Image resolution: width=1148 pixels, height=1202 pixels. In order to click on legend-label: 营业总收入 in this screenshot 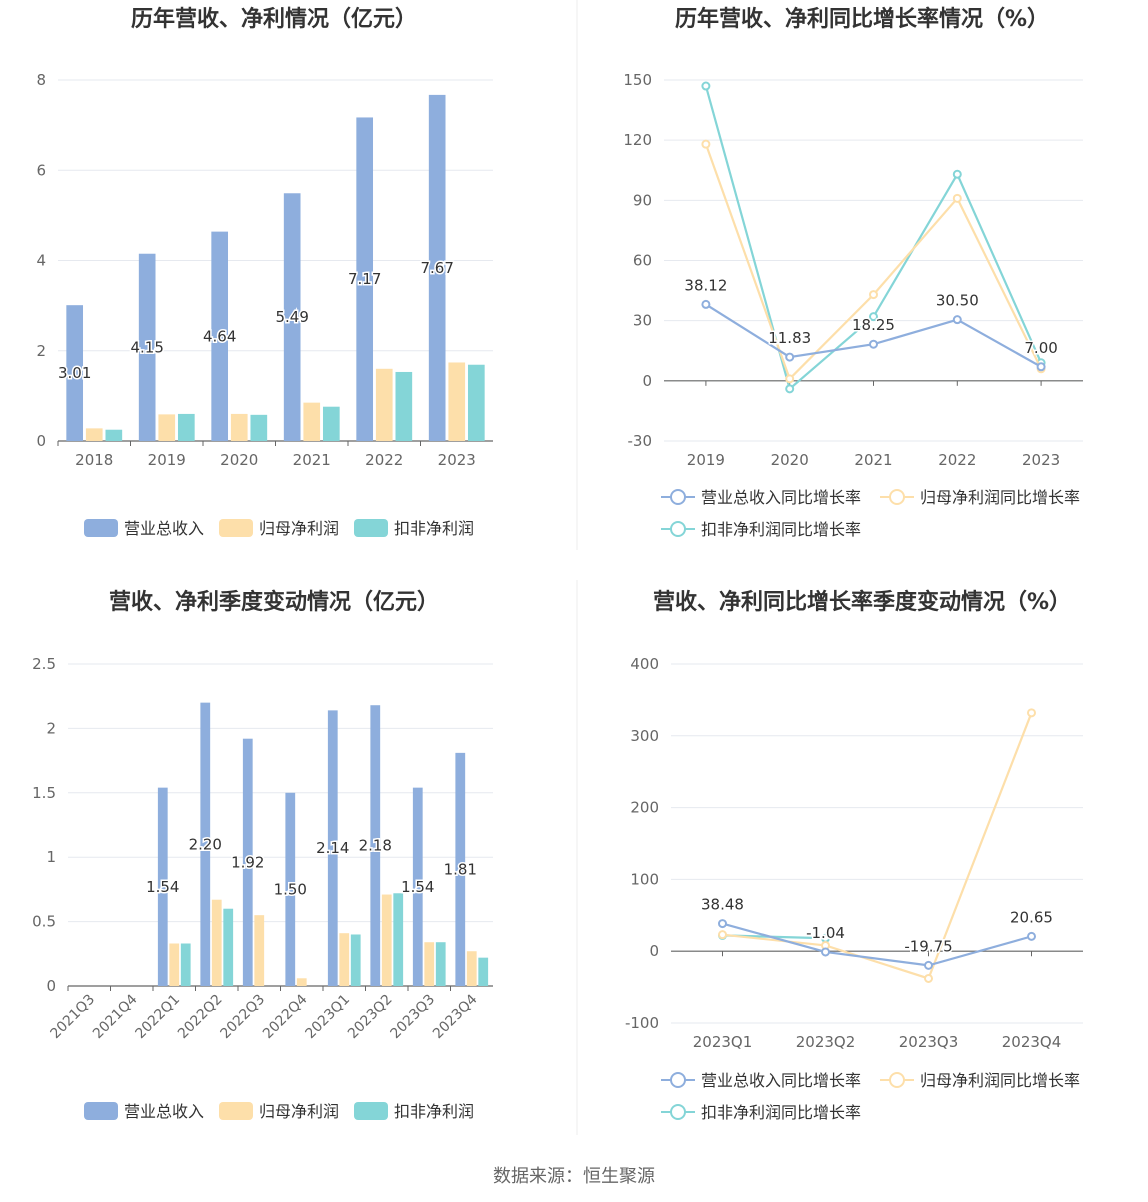, I will do `click(164, 1111)`.